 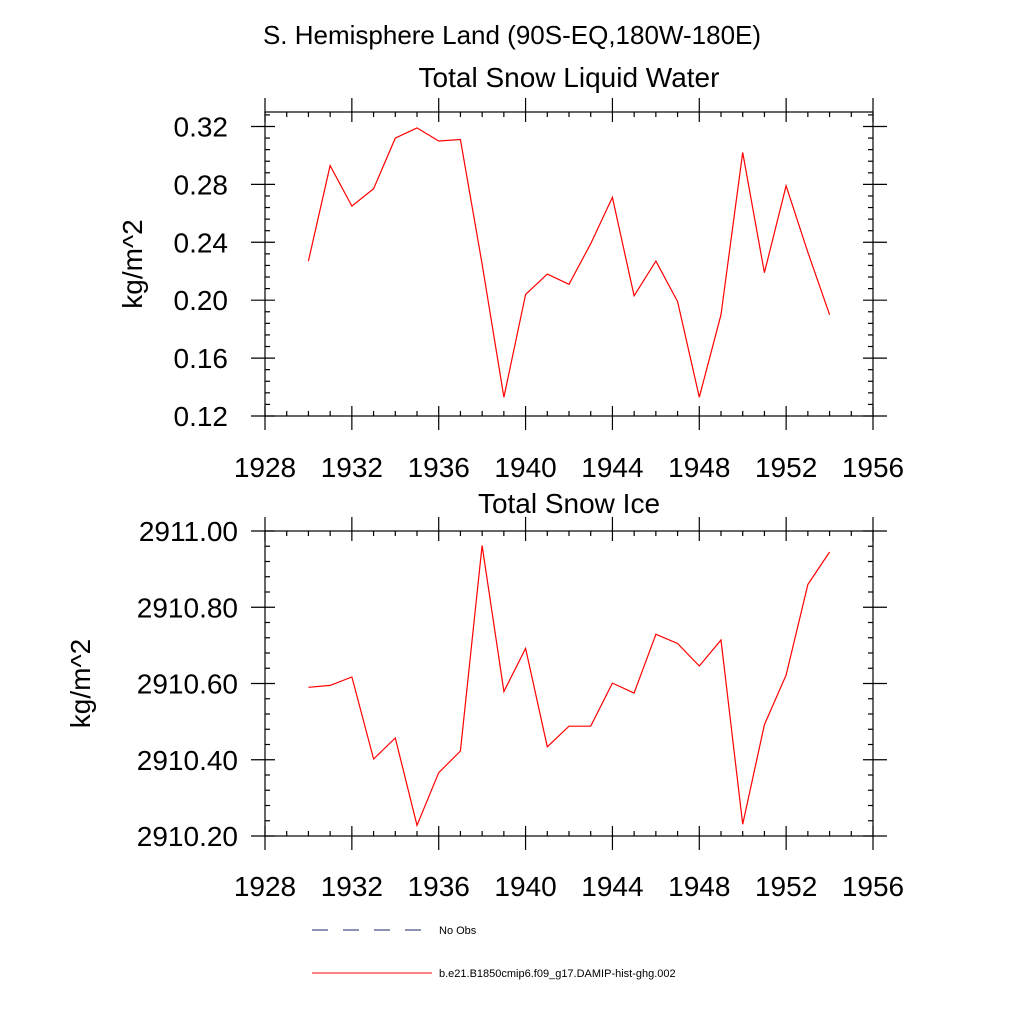 What do you see at coordinates (187, 836) in the screenshot?
I see `y-tick-label: 2910.20` at bounding box center [187, 836].